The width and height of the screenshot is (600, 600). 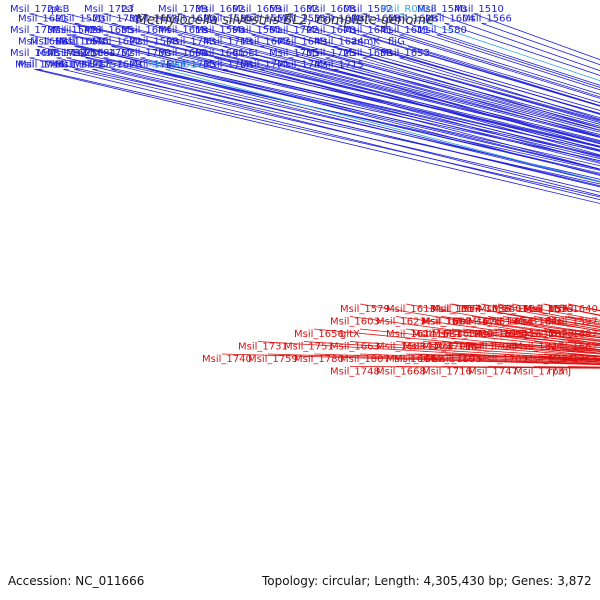 I want to click on gene-label: Msil_1685, so click(x=109, y=30).